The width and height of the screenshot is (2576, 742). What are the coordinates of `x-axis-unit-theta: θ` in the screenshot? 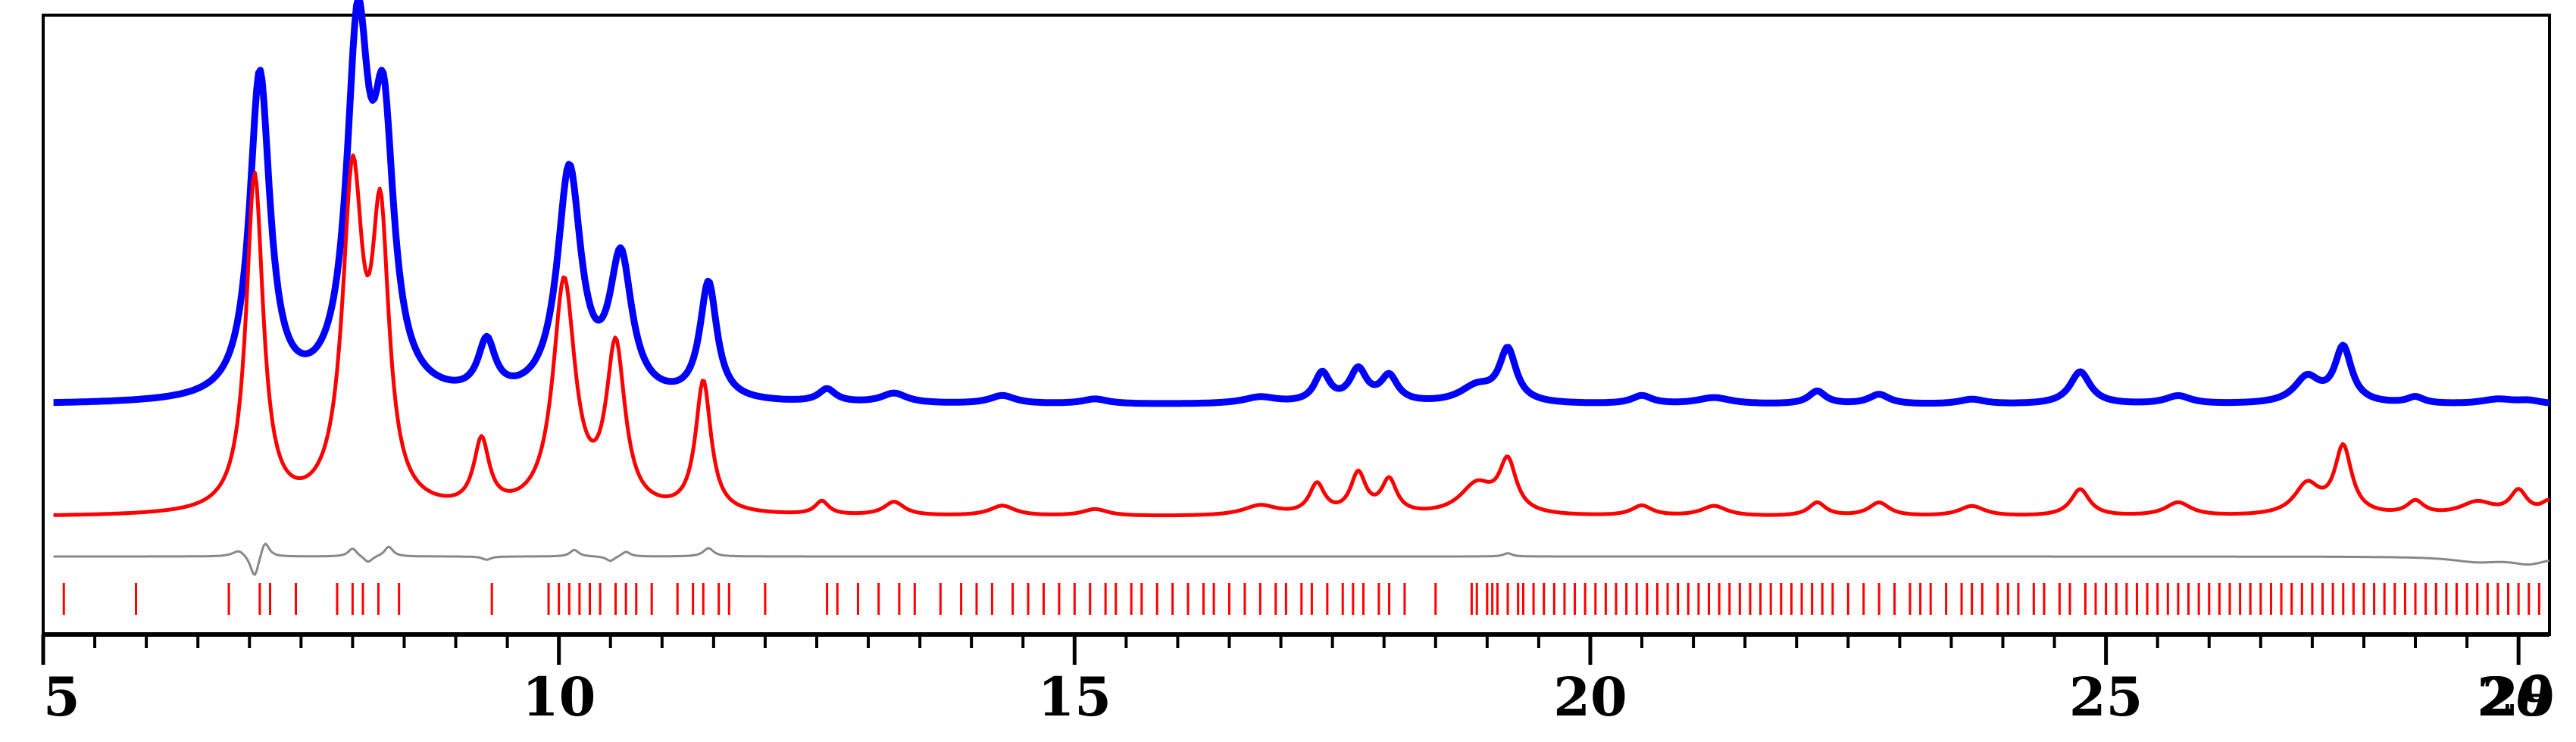 It's located at (2534, 697).